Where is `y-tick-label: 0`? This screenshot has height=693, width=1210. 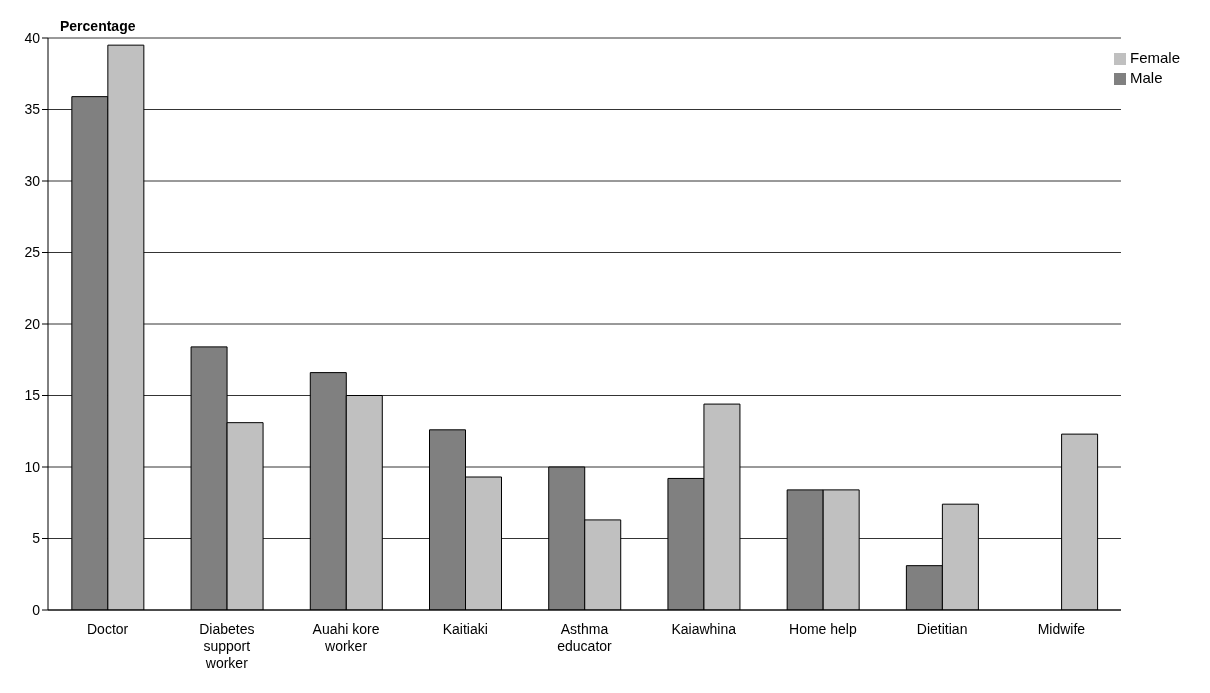 y-tick-label: 0 is located at coordinates (36, 609).